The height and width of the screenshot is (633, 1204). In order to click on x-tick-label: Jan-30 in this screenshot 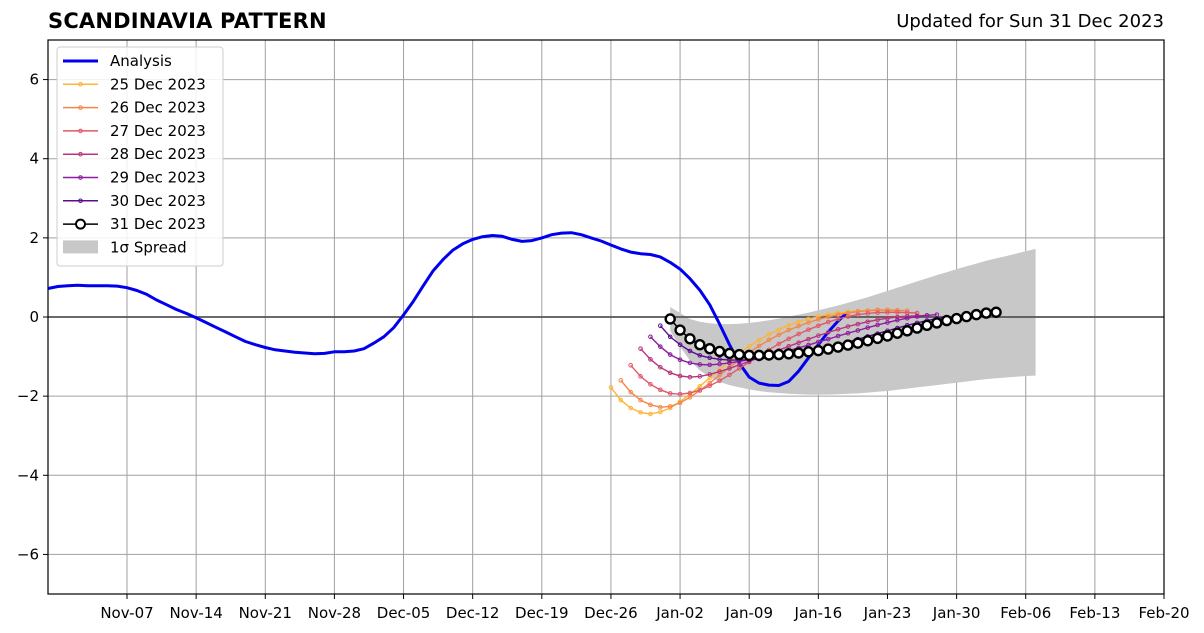, I will do `click(956, 613)`.